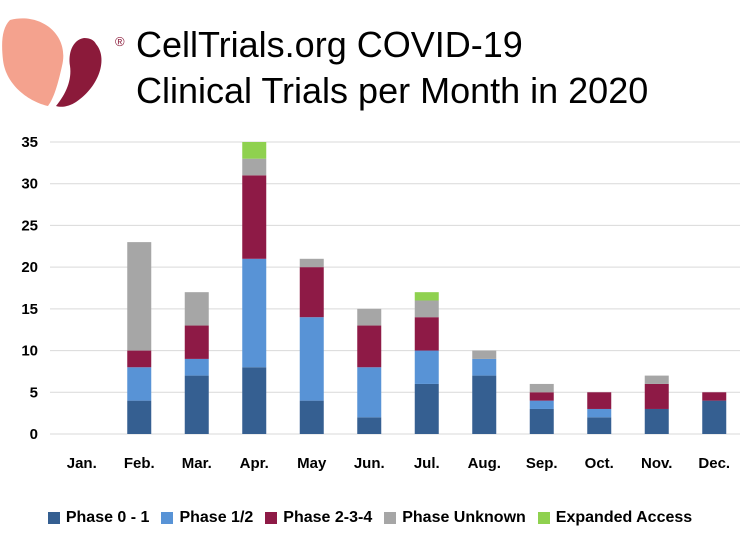 The width and height of the screenshot is (740, 550). I want to click on x-tick-label: Jul., so click(427, 463).